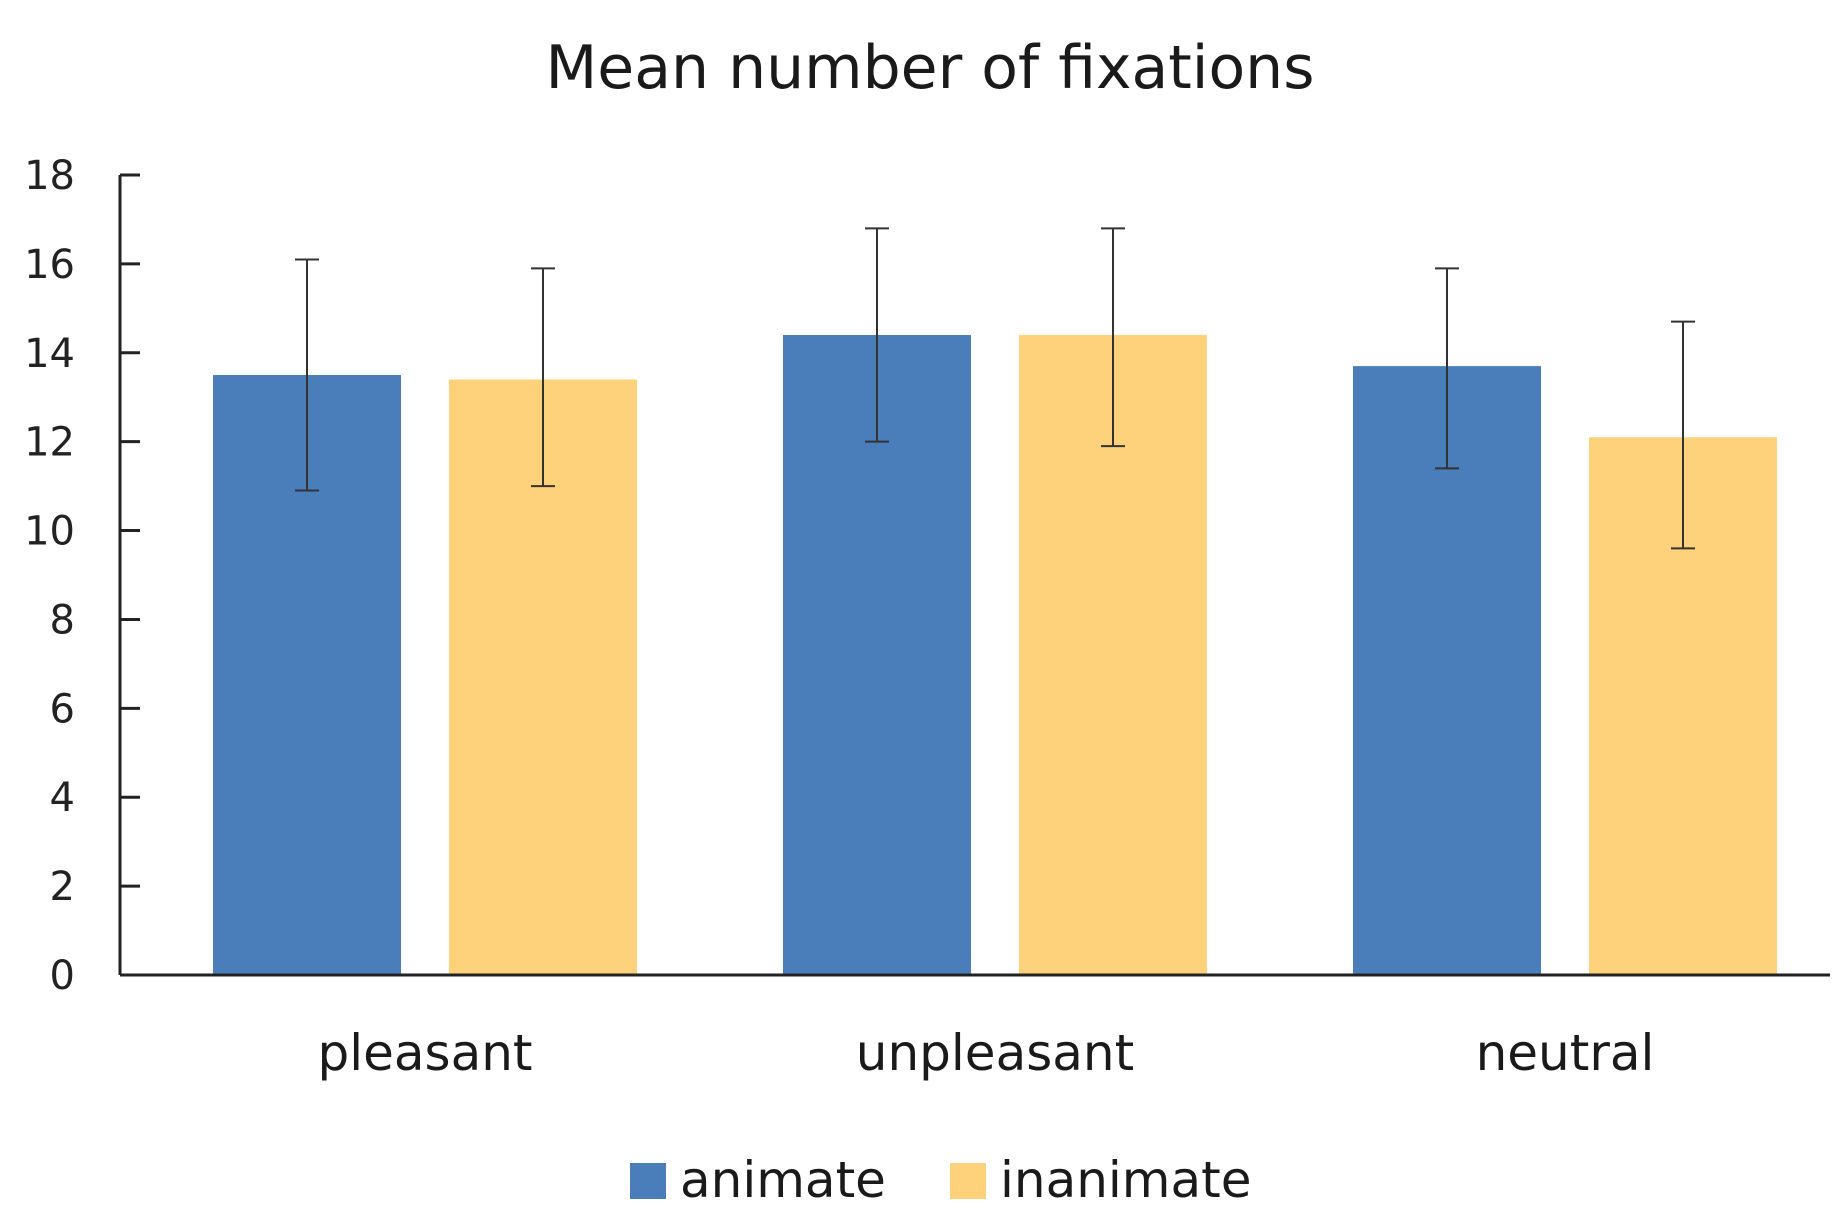  Describe the element at coordinates (1565, 1053) in the screenshot. I see `x-category-label: neutral` at that location.